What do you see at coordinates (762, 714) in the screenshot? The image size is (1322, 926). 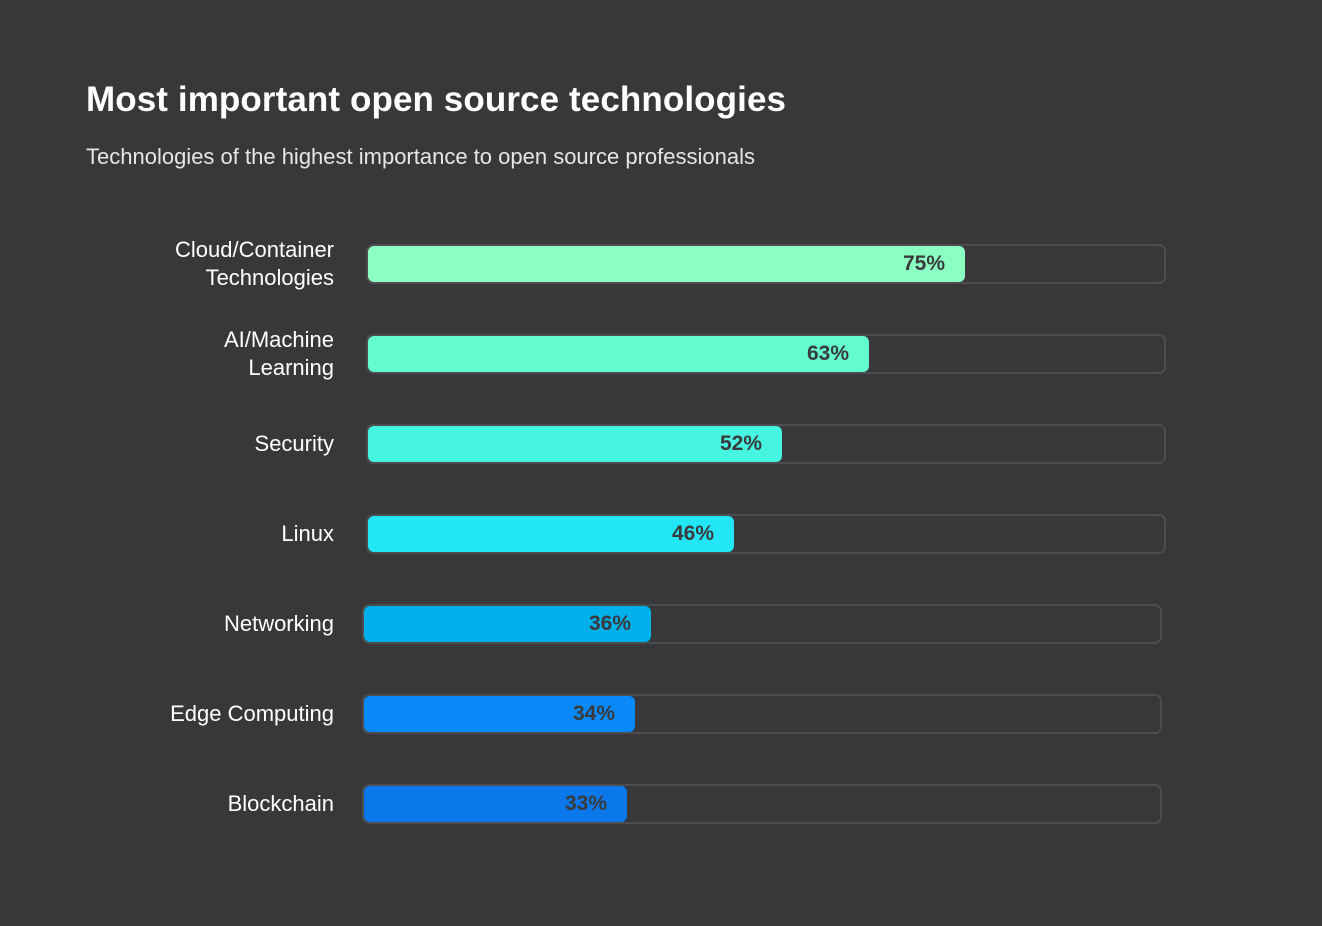 I see `bar-track: 34%` at bounding box center [762, 714].